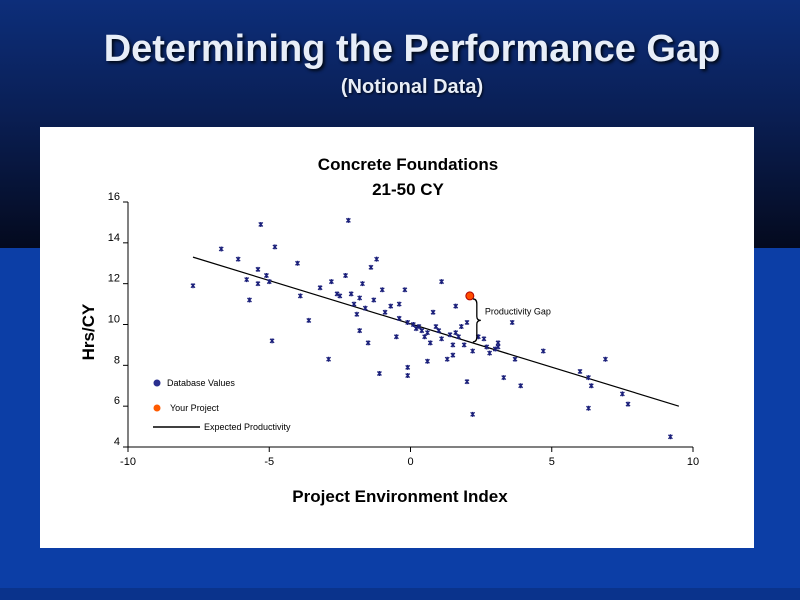 Image resolution: width=800 pixels, height=600 pixels. Describe the element at coordinates (552, 462) in the screenshot. I see `x-tick-label: 5` at that location.